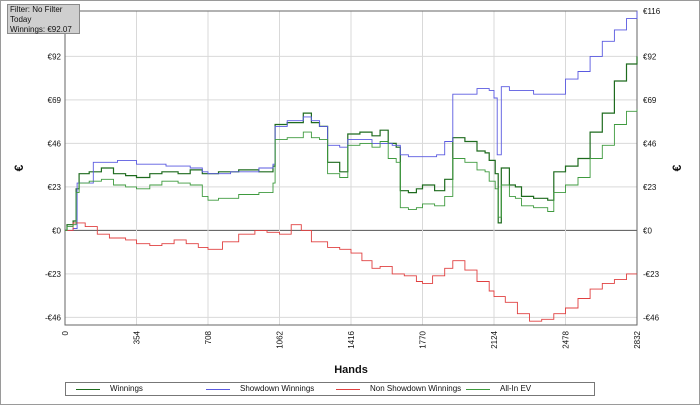  I want to click on x-tick-label: 1416, so click(351, 339).